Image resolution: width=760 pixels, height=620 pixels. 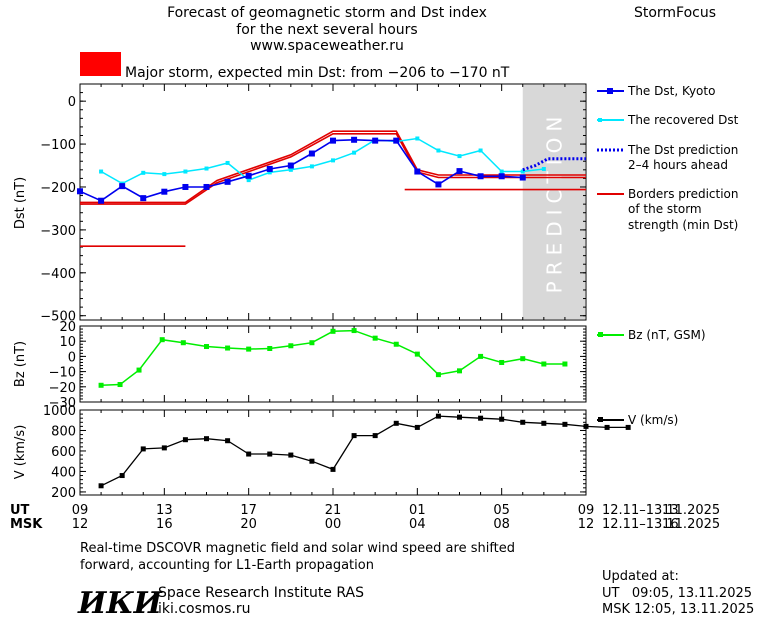 What do you see at coordinates (333, 358) in the screenshot?
I see `bz-line` at bounding box center [333, 358].